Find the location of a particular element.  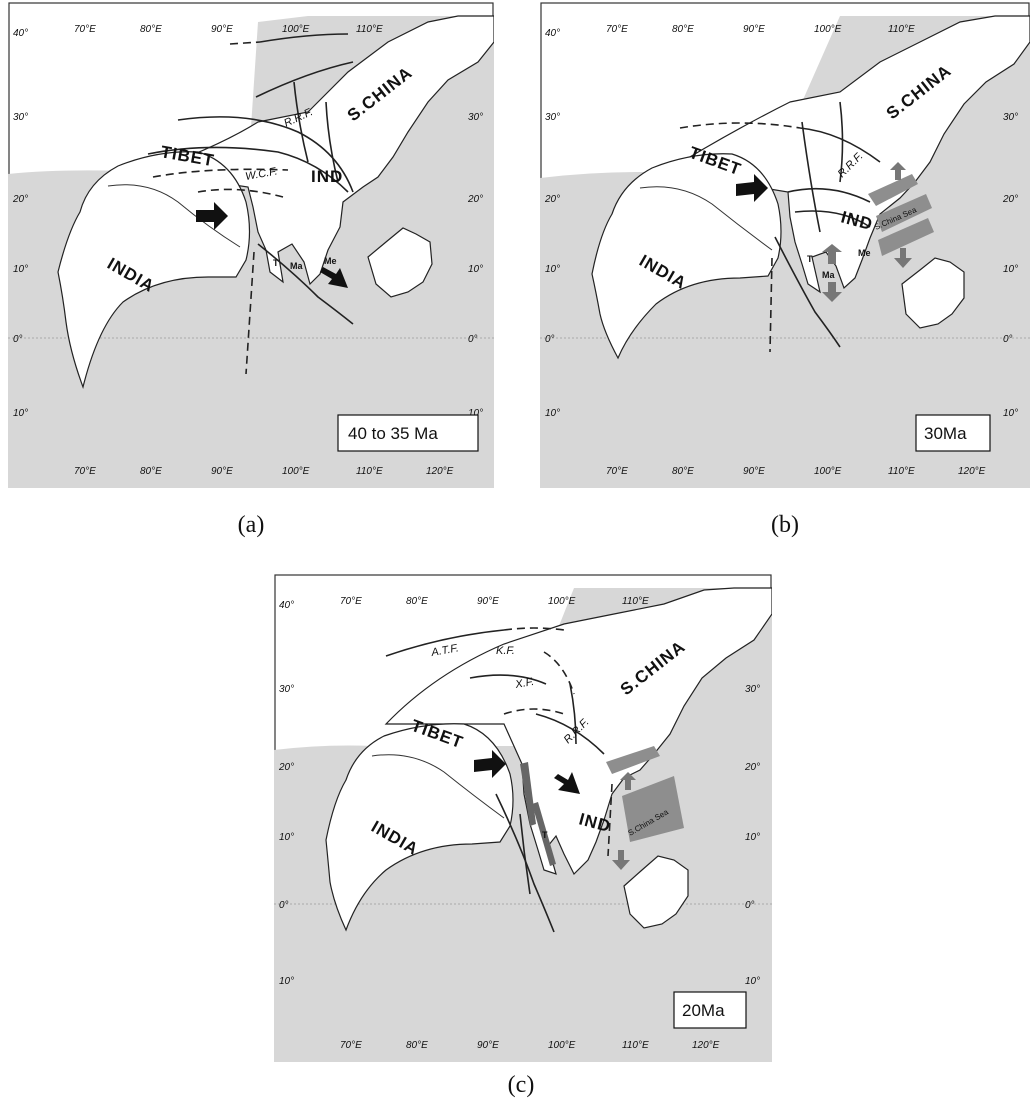

fault-label-wcf: W.C.F. is located at coordinates (261, 174).